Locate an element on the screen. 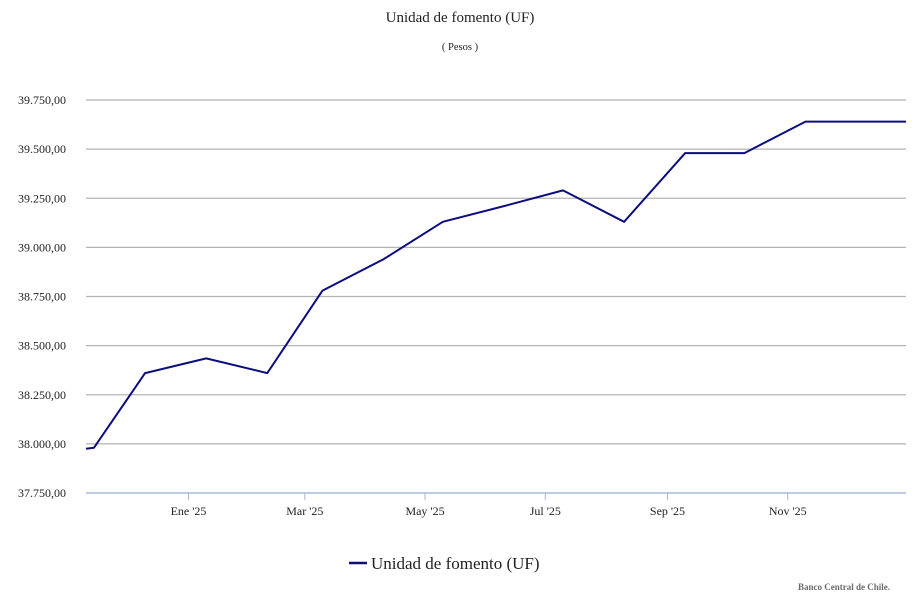 This screenshot has width=920, height=600. y-tick-label: 39.500,00 is located at coordinates (42, 149).